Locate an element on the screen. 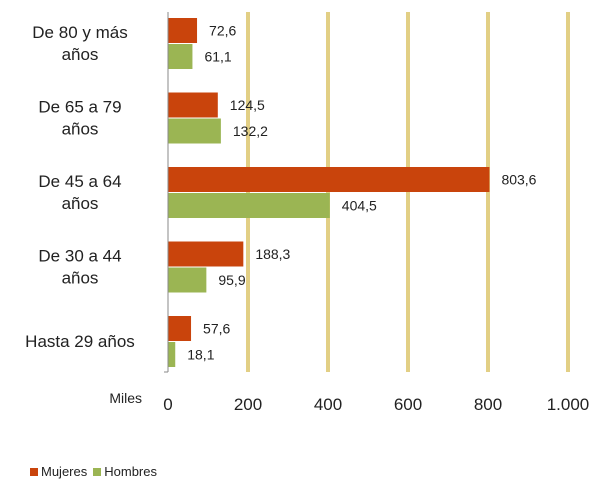 The height and width of the screenshot is (484, 595). legend: Mujeres Hombres is located at coordinates (96, 471).